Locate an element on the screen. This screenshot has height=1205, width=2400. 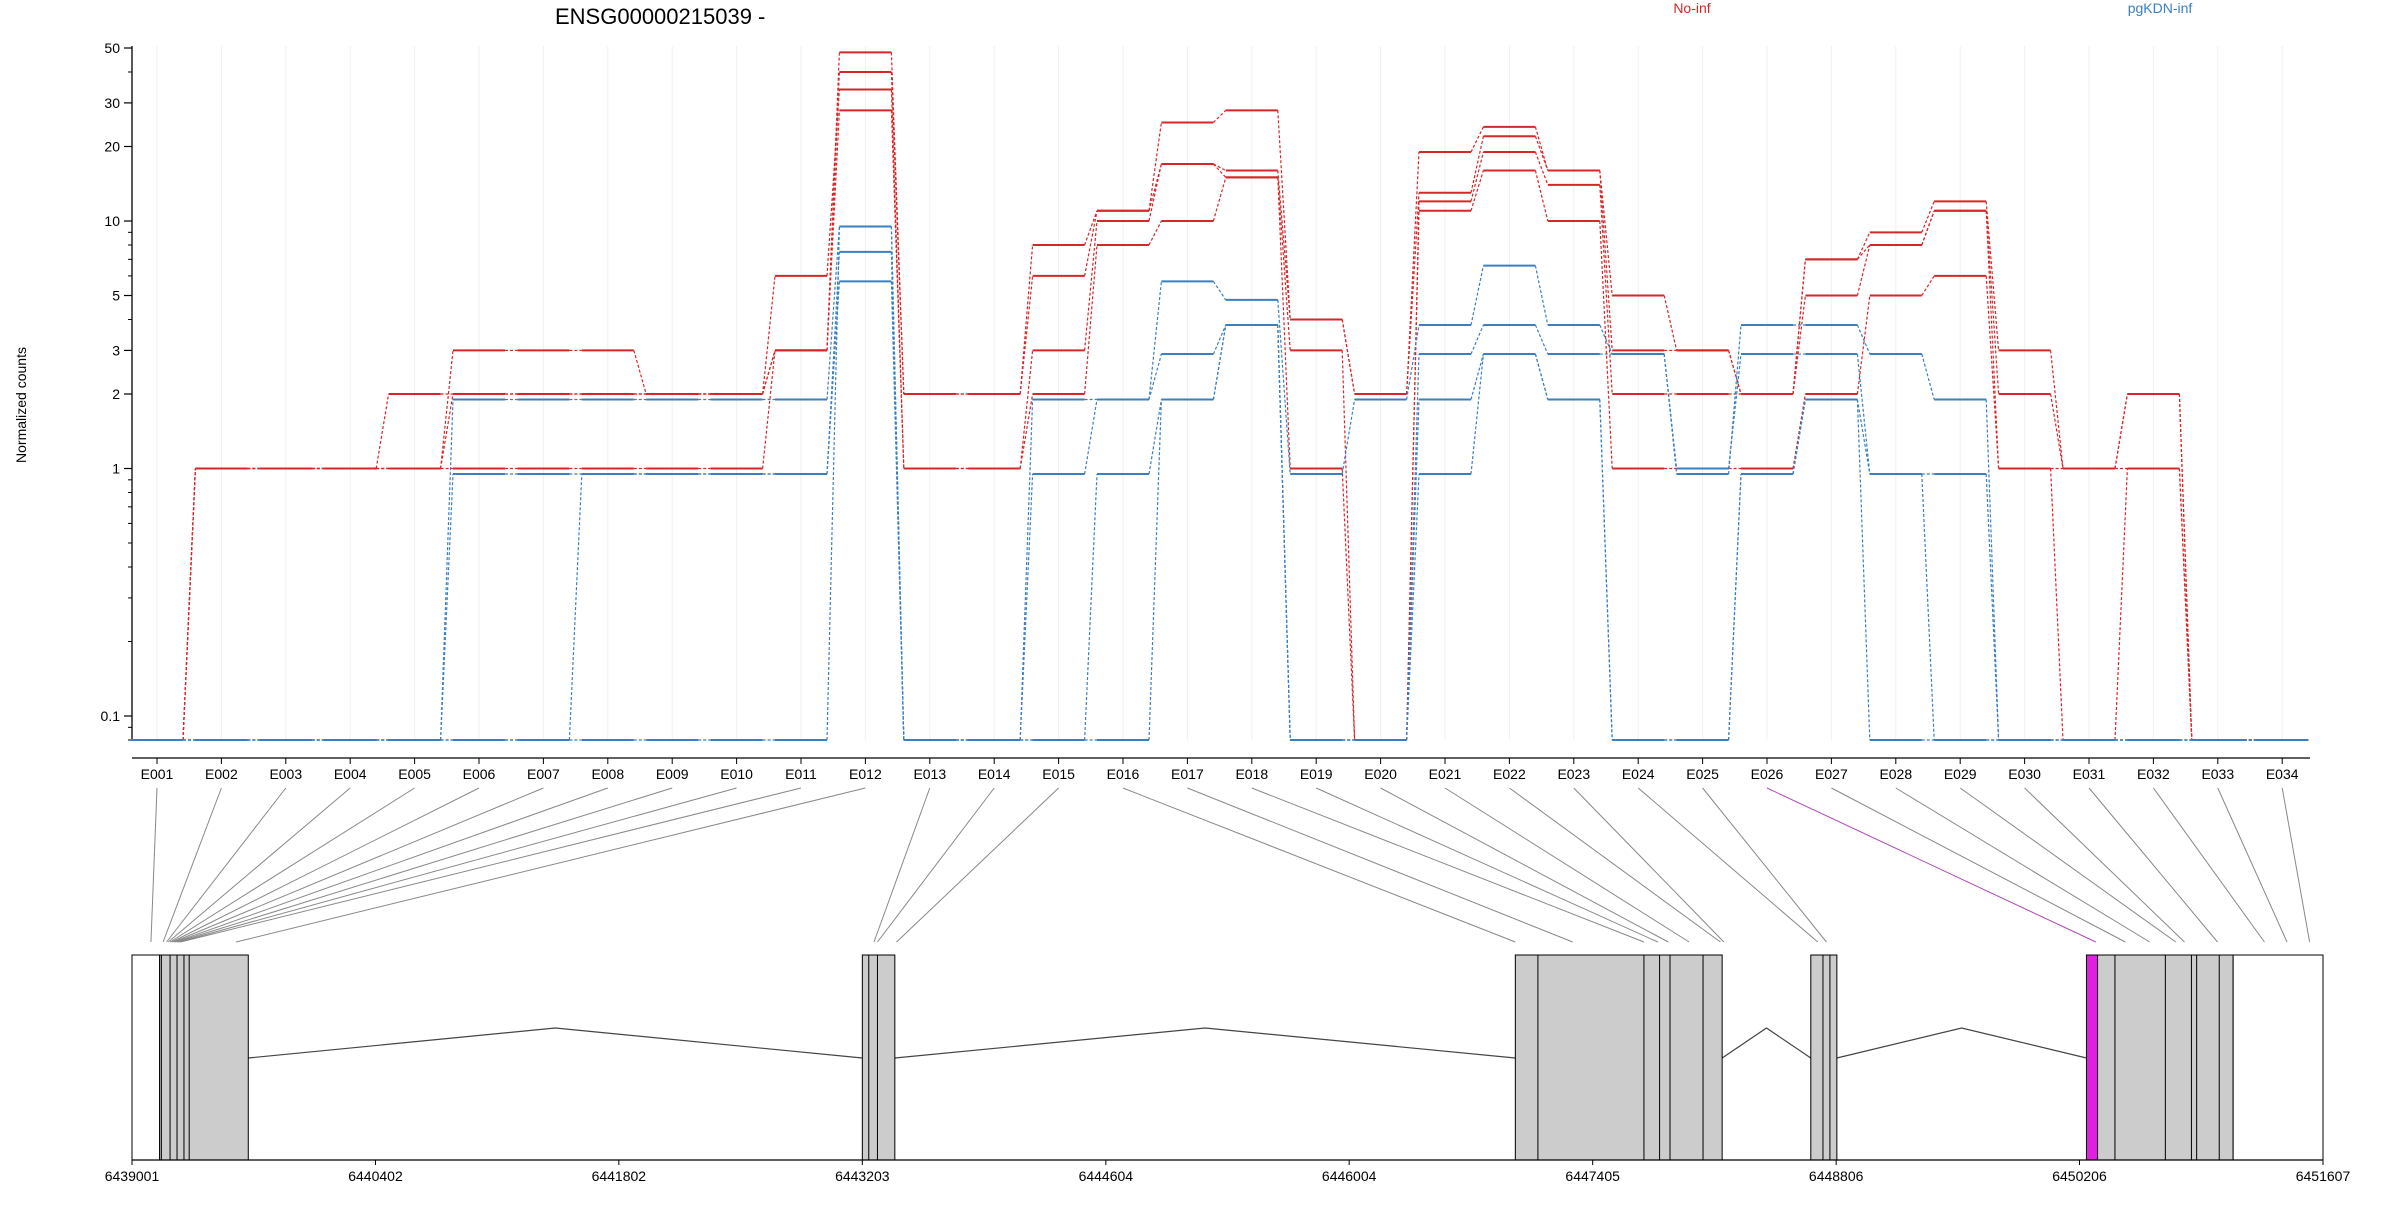
x-tick-label: E003 is located at coordinates (285, 774).